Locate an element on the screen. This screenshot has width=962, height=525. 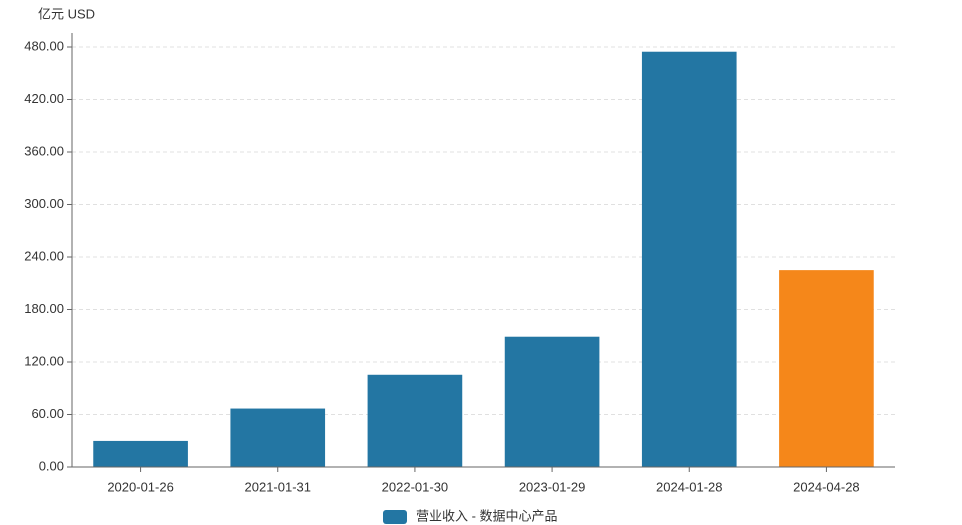
x-tick-label: 2024-04-28 is located at coordinates (826, 486).